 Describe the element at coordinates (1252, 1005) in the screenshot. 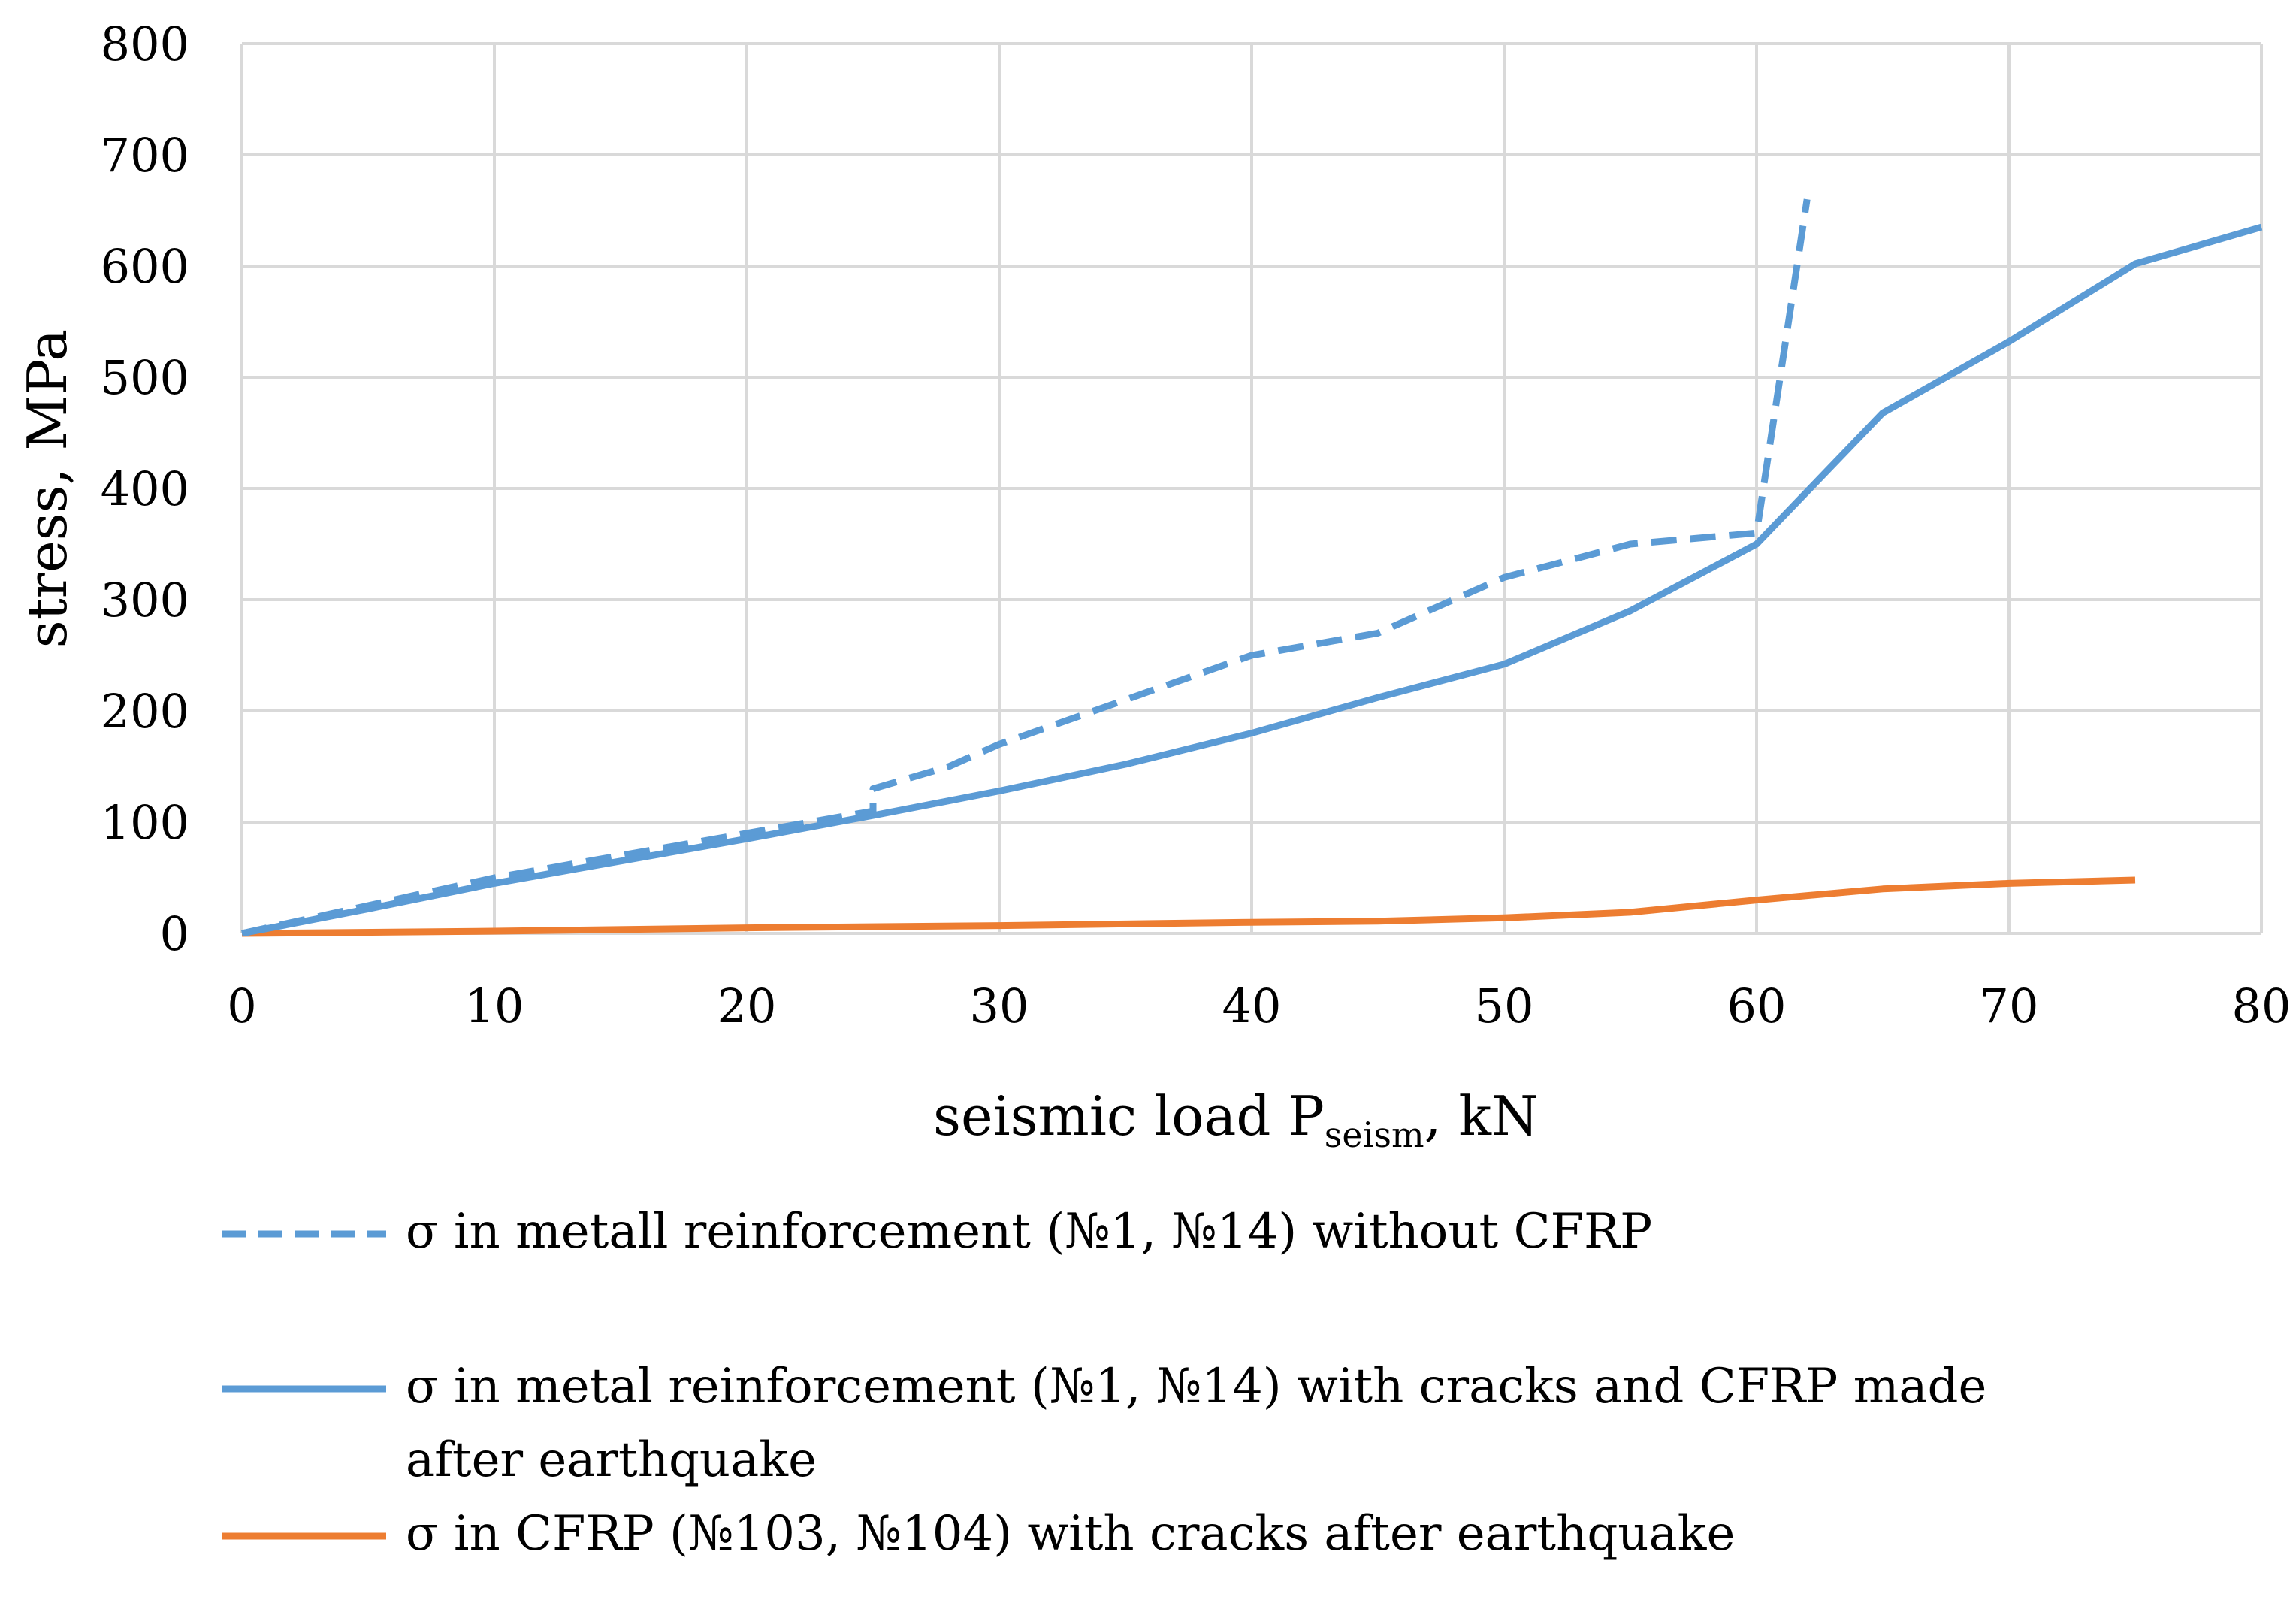

I see `x-tick-label: 40` at that location.